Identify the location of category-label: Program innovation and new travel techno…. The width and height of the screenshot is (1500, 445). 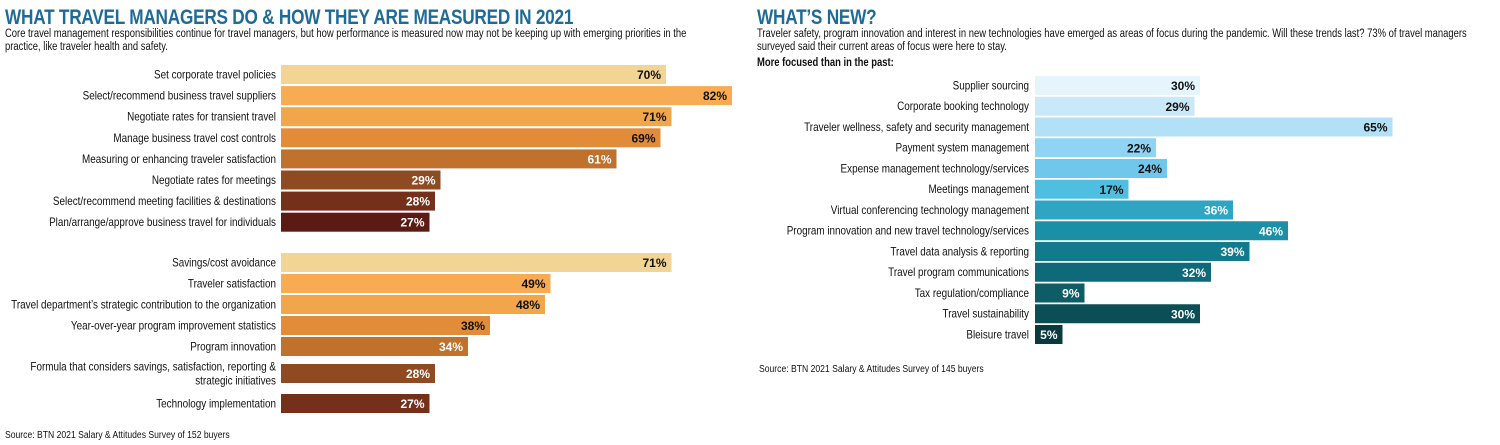
(908, 231).